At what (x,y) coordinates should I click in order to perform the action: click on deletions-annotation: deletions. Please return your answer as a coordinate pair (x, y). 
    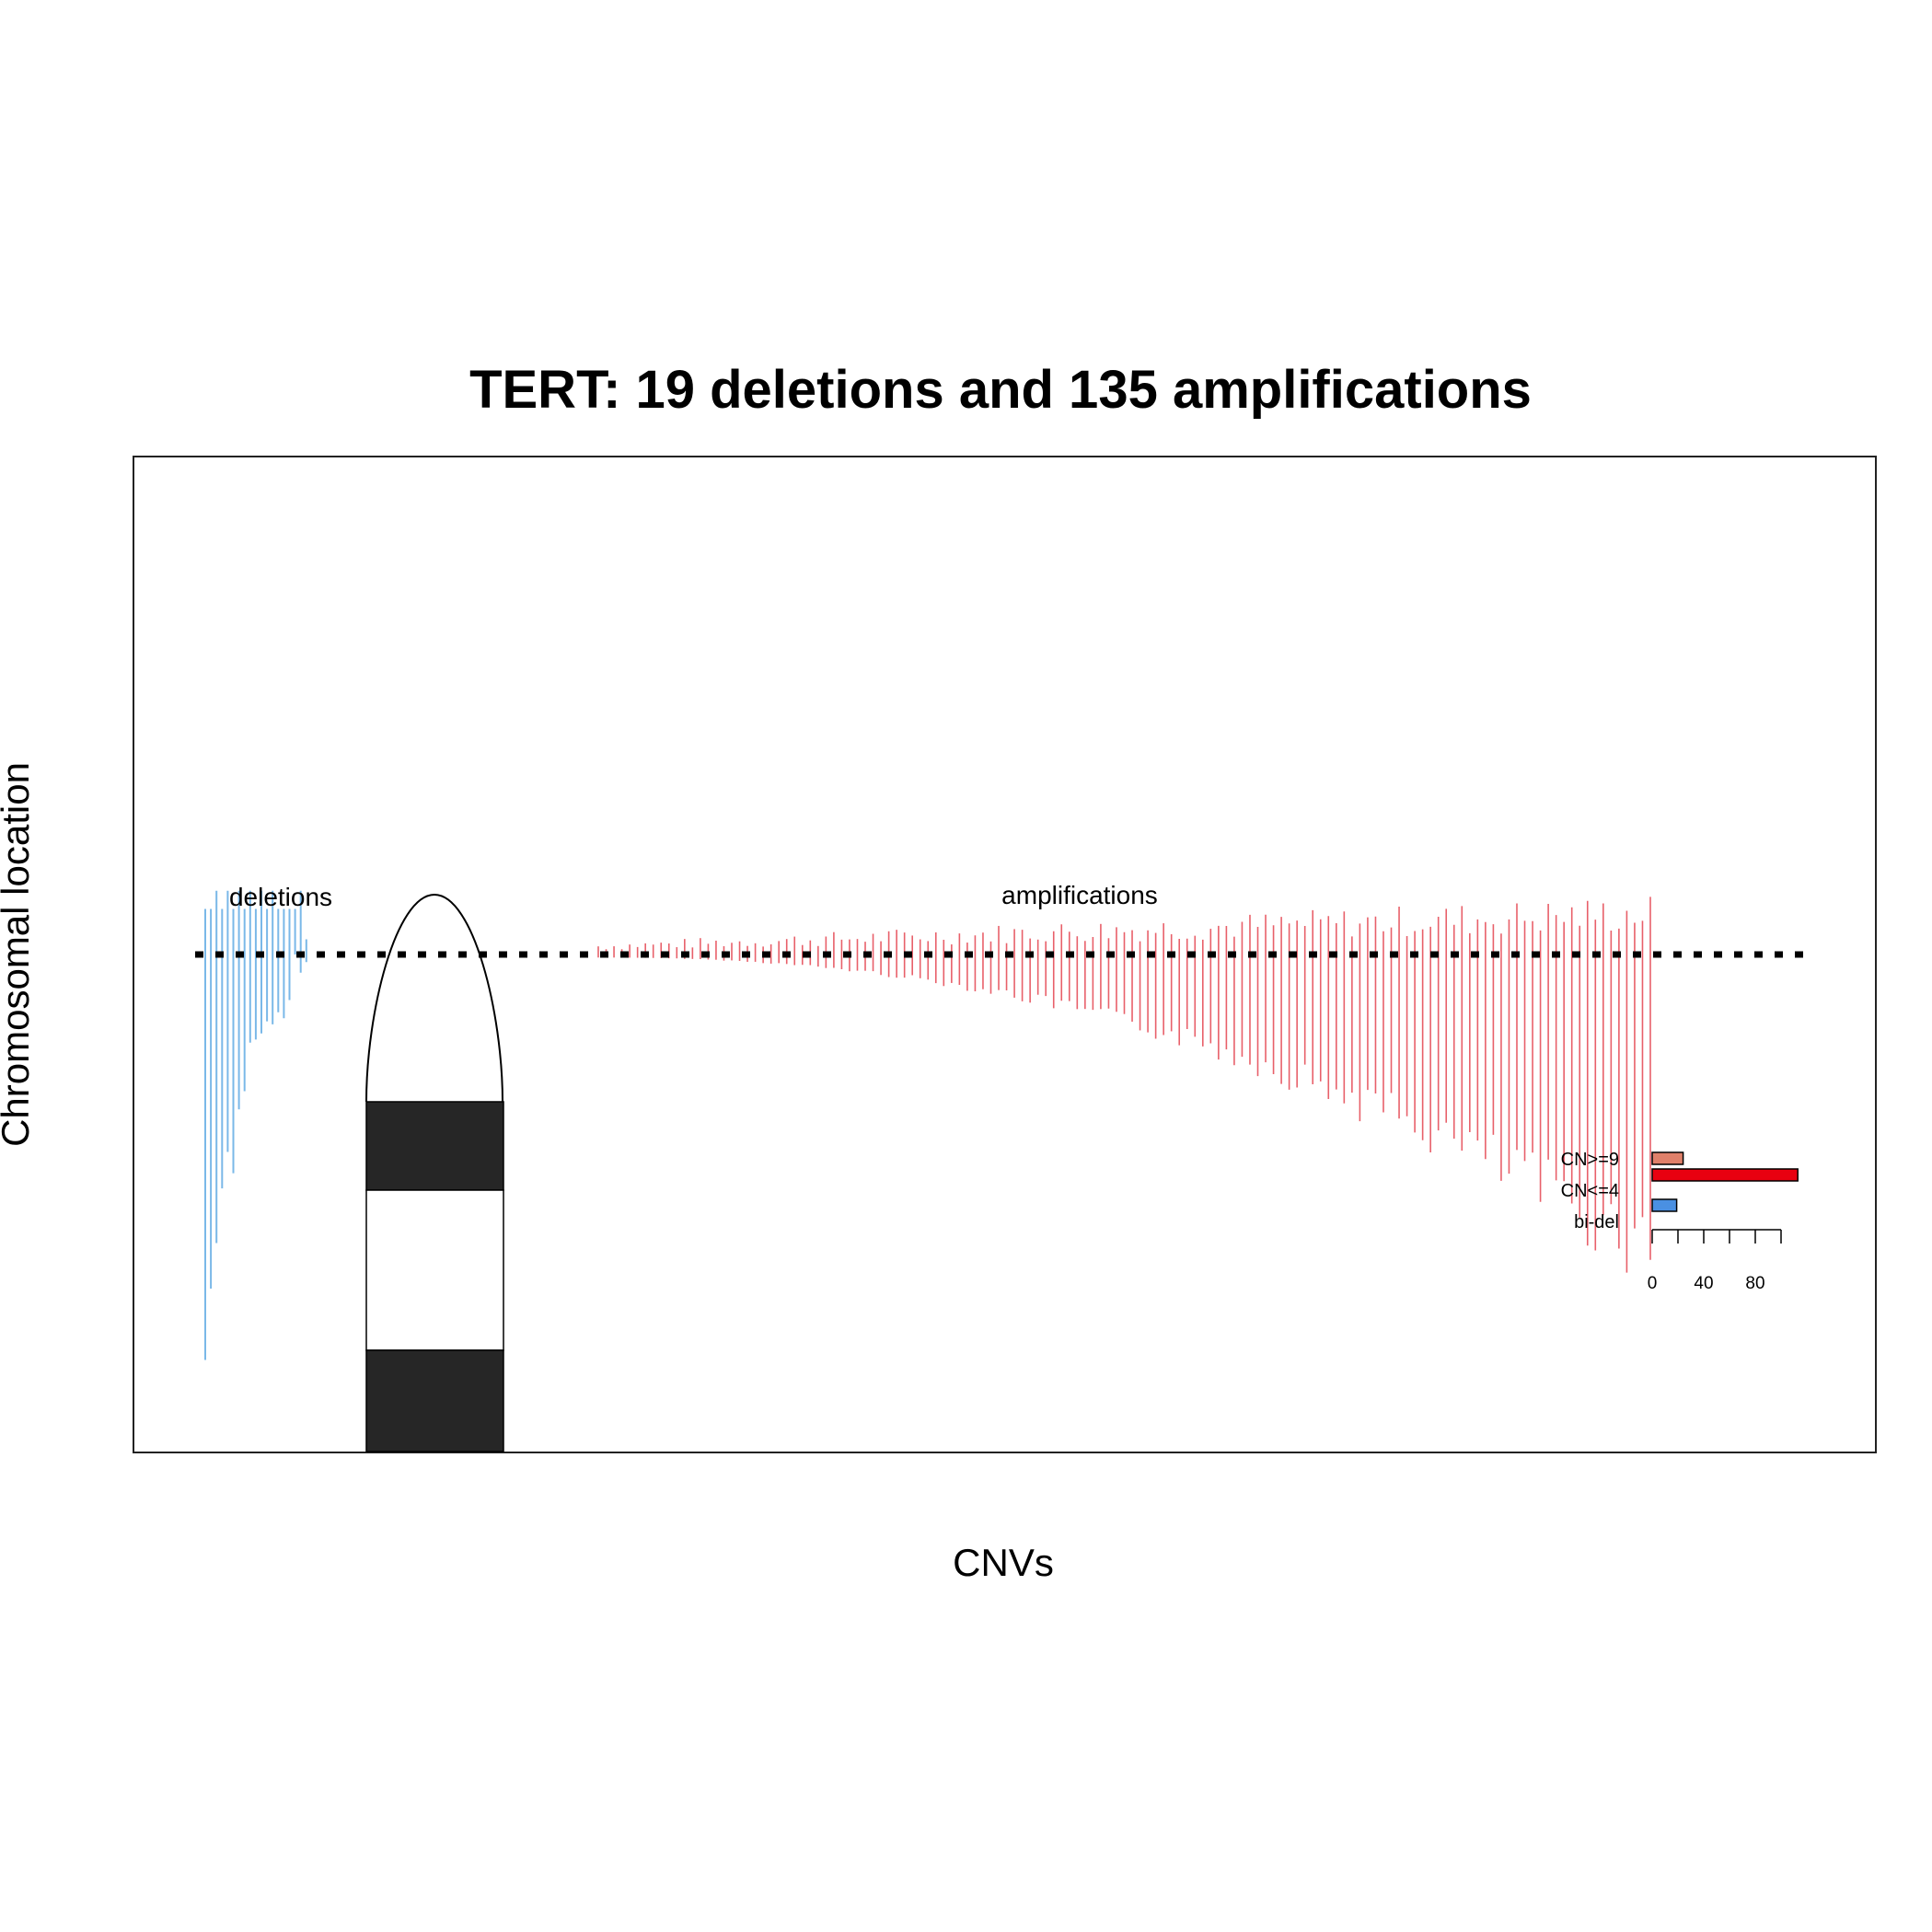
    Looking at the image, I should click on (281, 897).